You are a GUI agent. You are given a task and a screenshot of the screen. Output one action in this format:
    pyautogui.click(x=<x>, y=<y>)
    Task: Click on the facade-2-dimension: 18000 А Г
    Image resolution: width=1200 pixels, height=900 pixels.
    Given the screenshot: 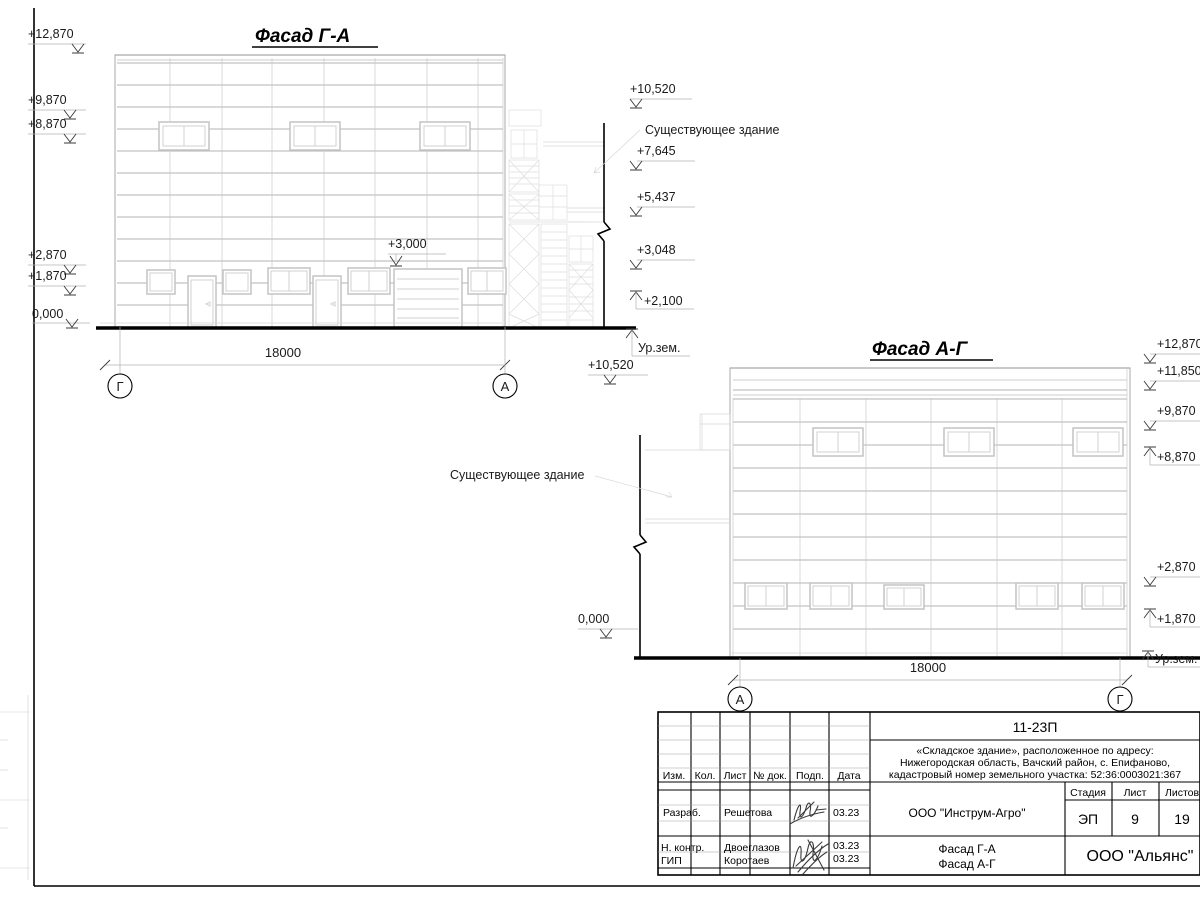 What is the action you would take?
    pyautogui.click(x=930, y=685)
    